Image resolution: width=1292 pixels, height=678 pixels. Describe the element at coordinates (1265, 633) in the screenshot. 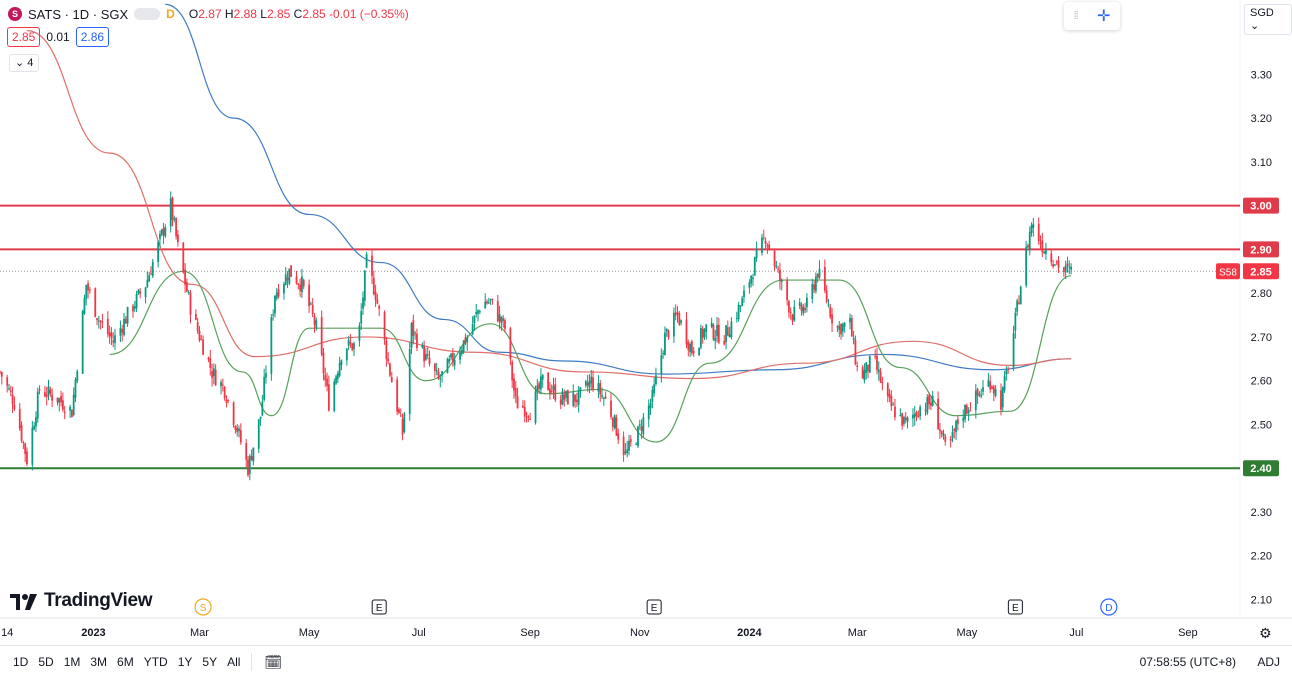

I see `settings-gear-icon: ⚙` at that location.